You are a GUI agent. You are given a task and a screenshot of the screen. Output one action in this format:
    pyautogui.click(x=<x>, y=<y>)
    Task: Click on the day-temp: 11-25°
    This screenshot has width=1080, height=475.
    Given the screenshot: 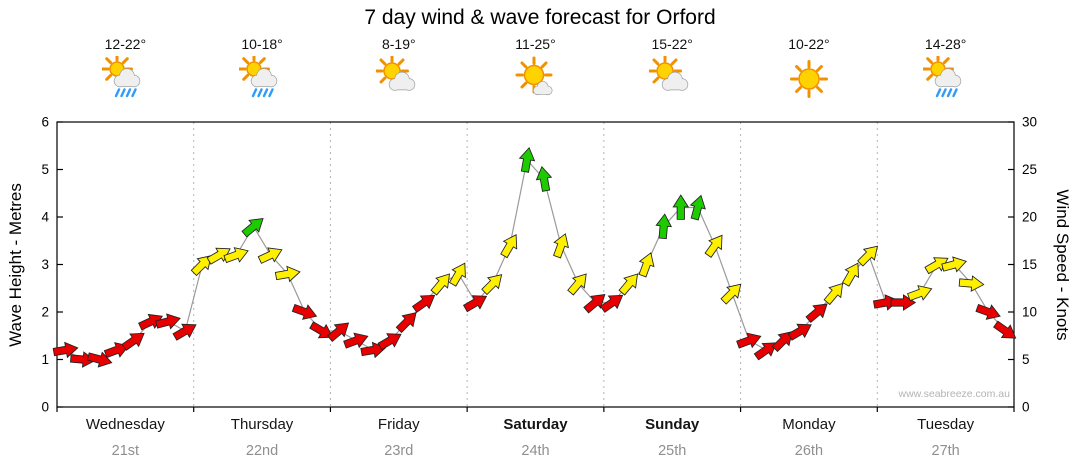 What is the action you would take?
    pyautogui.click(x=535, y=44)
    